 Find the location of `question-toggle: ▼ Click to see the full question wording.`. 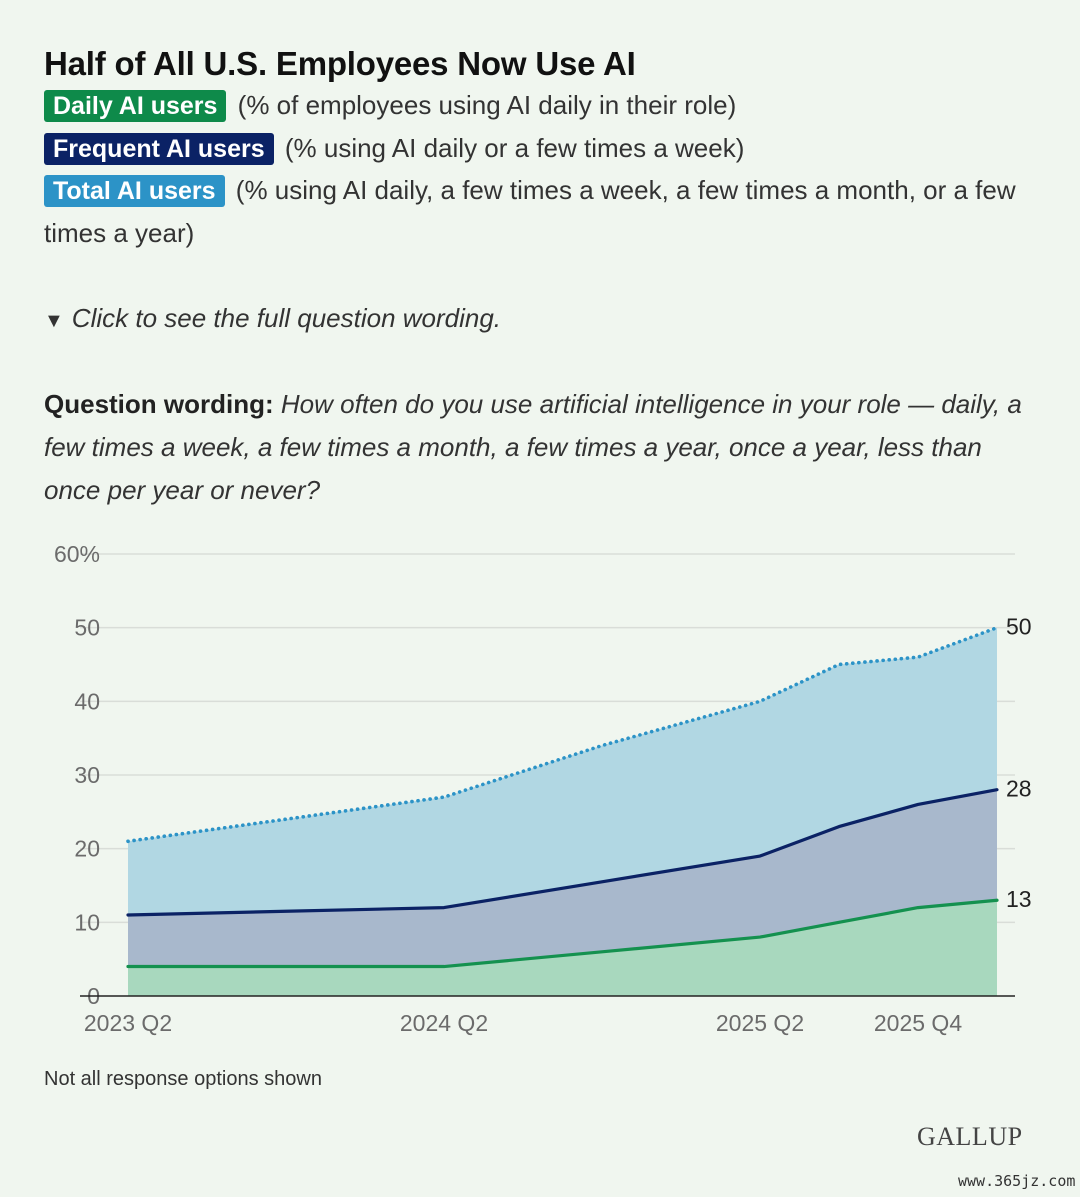

question-toggle: ▼ Click to see the full question wording. is located at coordinates (544, 319).